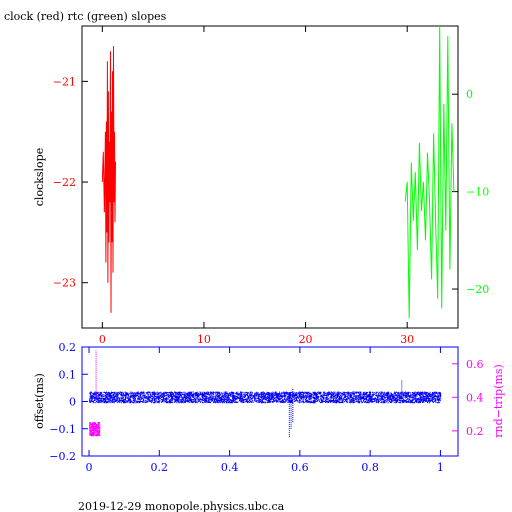 Image resolution: width=512 pixels, height=512 pixels. I want to click on chart-title: clock (red) rtc (green) slopes, so click(85, 16).